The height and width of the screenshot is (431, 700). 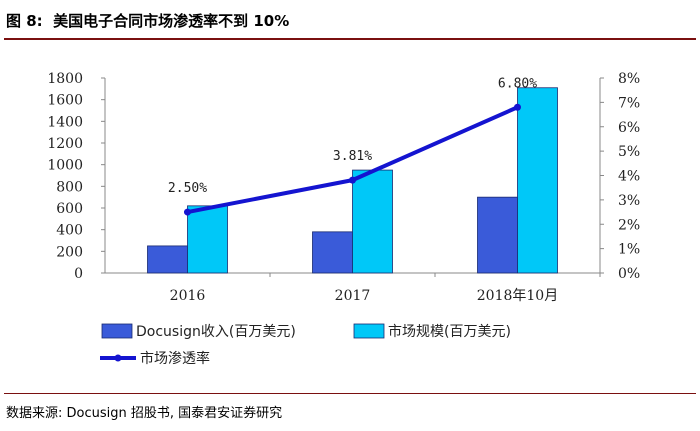 I want to click on right-tick-label: 2%, so click(x=629, y=225).